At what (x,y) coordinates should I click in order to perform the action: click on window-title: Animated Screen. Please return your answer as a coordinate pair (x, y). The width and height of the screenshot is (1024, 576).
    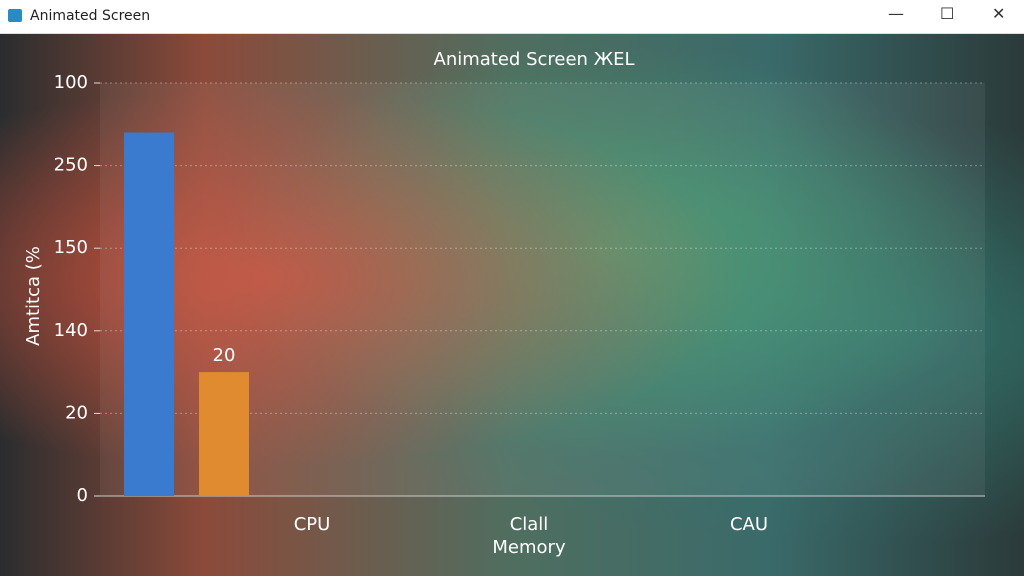
    Looking at the image, I should click on (90, 16).